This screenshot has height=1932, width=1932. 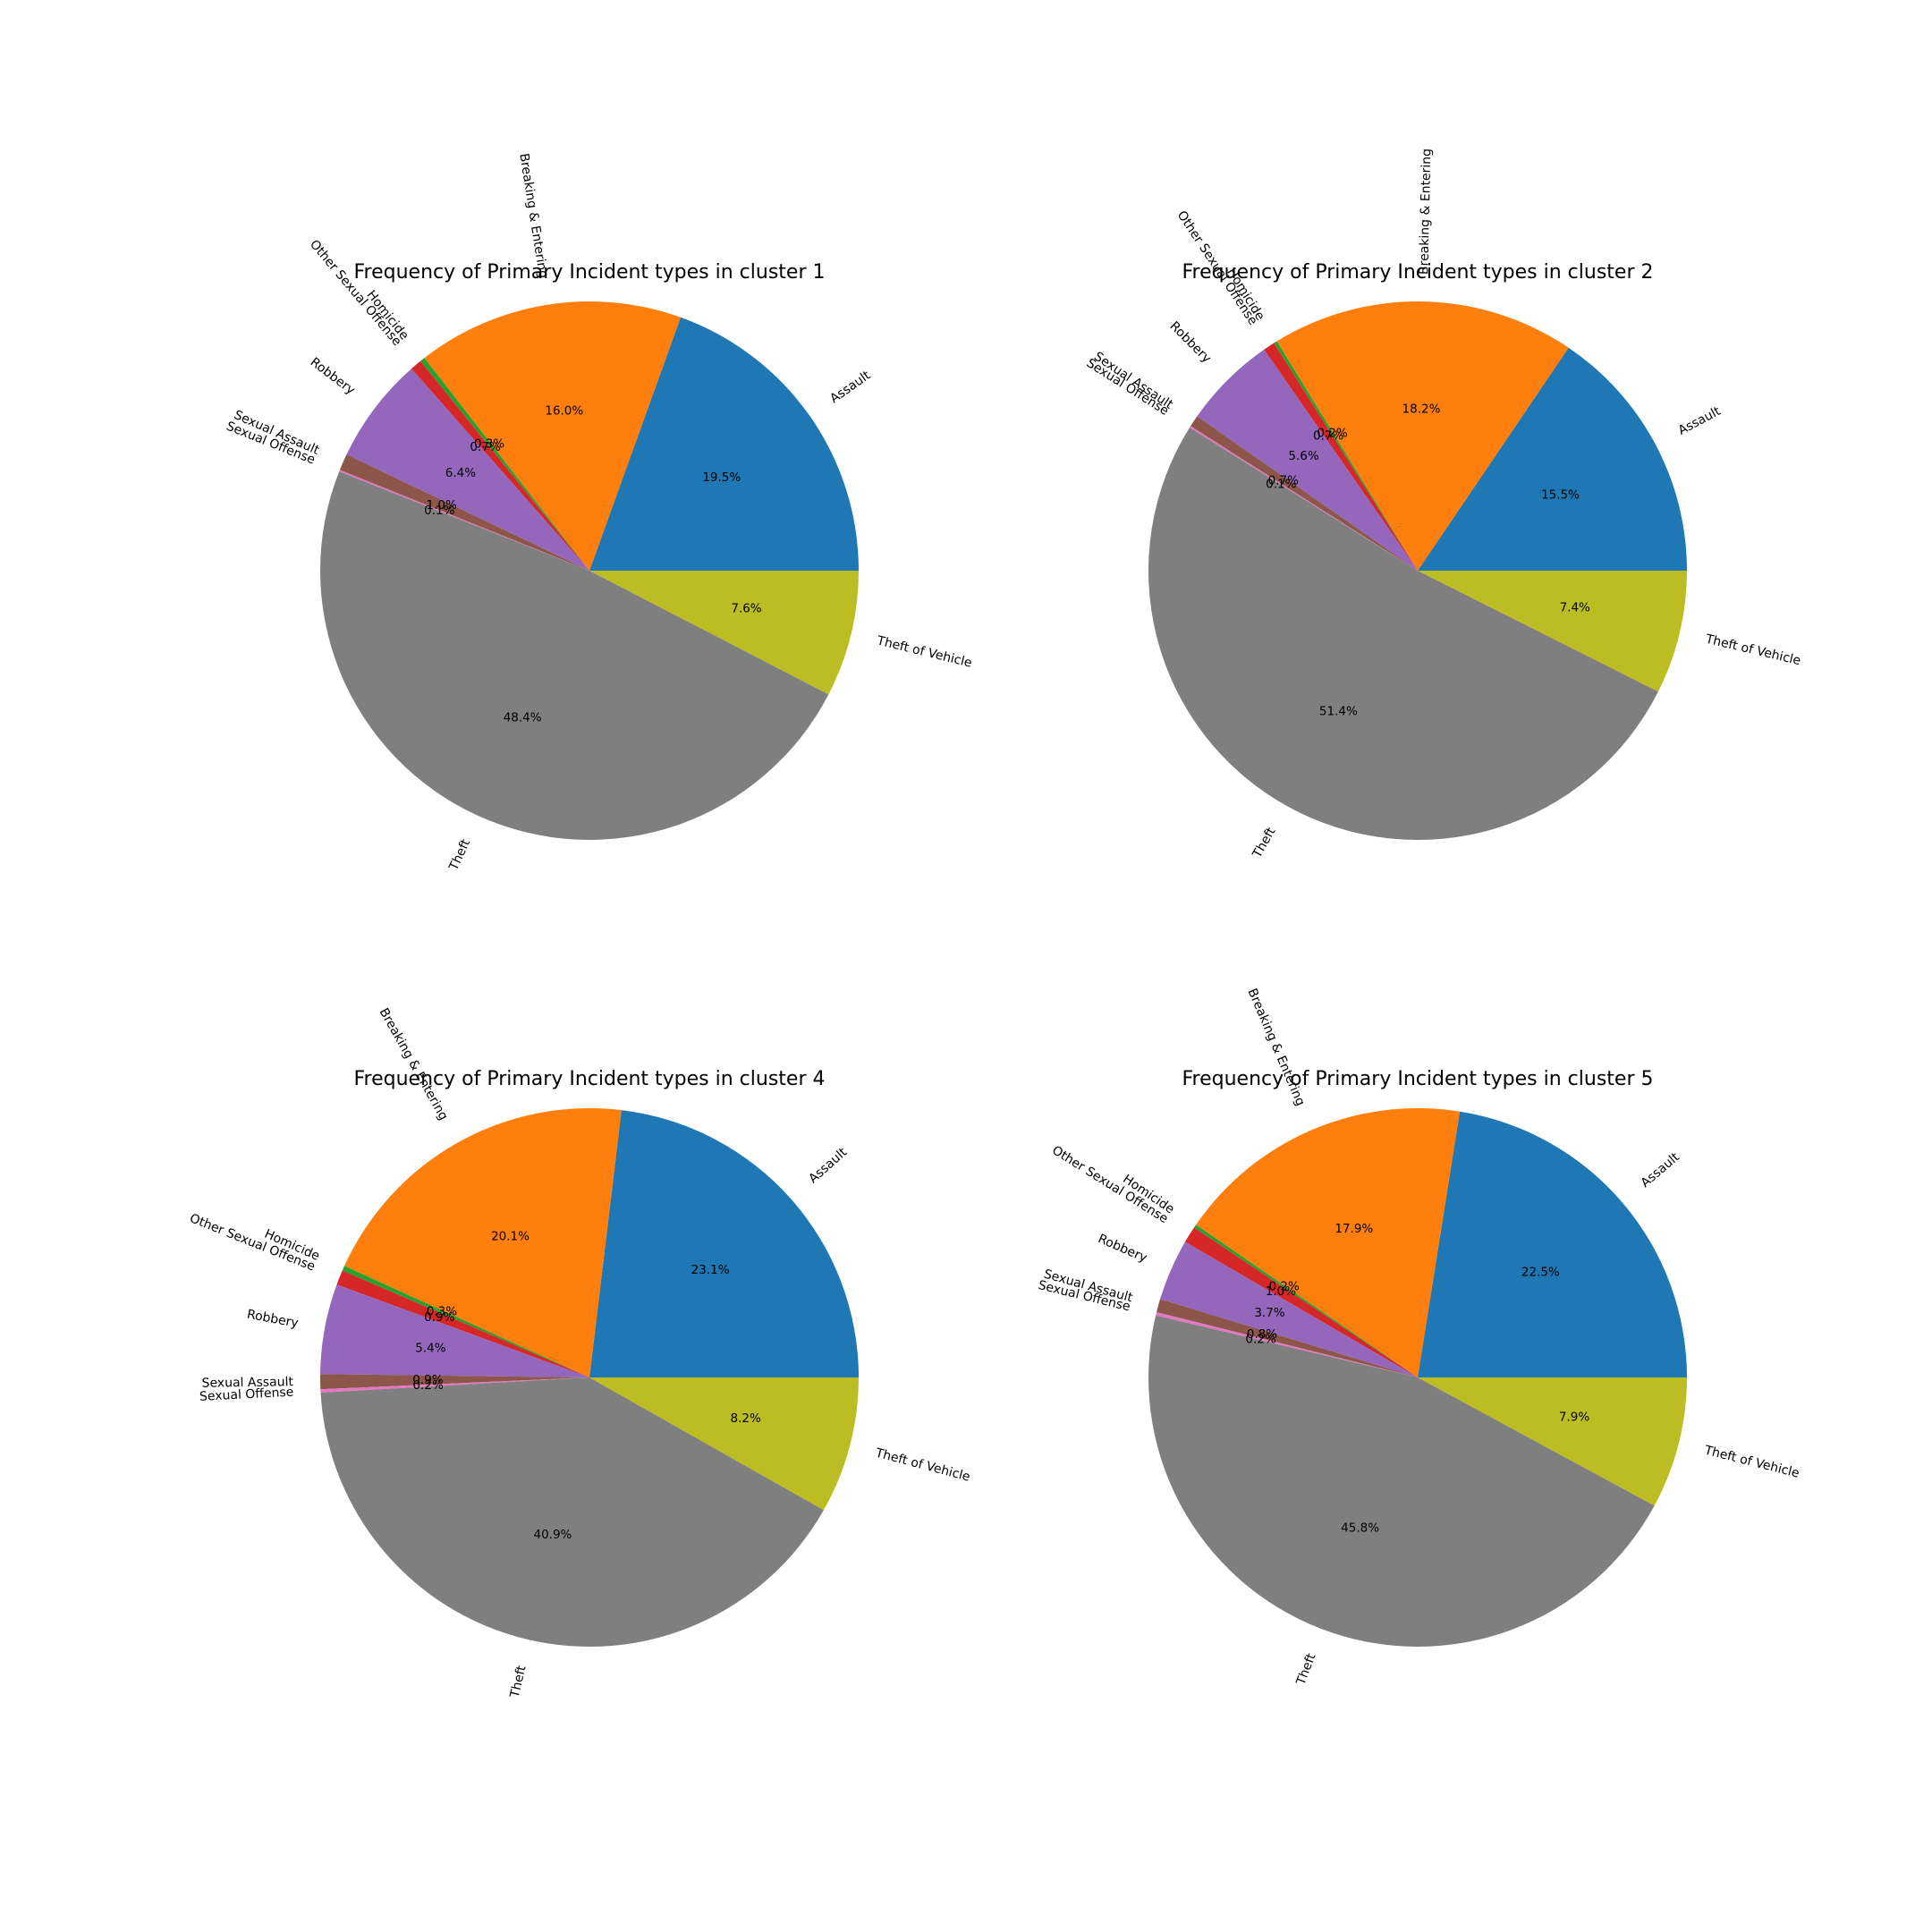 I want to click on pct-label-robbery: 3.7%, so click(x=1269, y=1313).